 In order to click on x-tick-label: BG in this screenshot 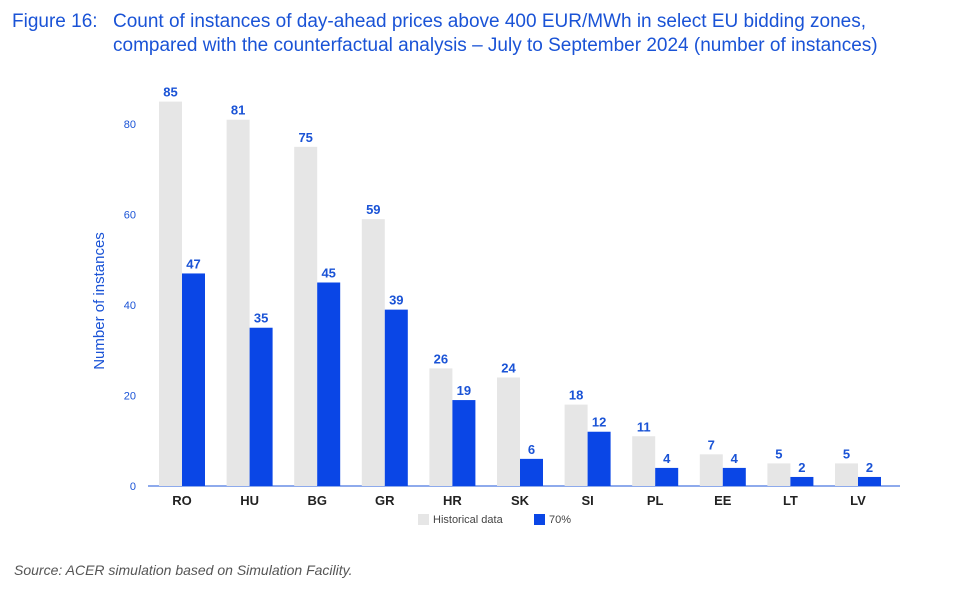, I will do `click(317, 500)`.